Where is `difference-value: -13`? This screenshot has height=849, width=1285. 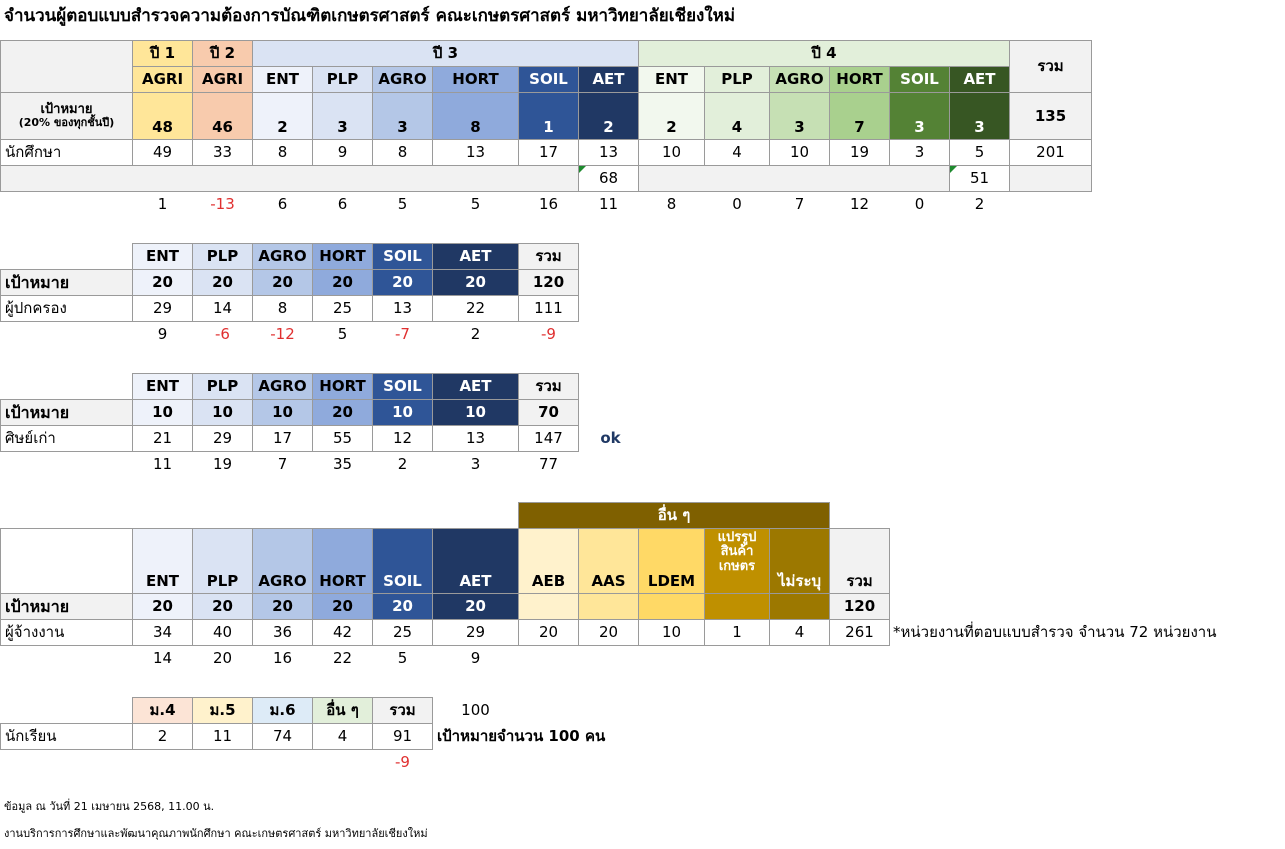
difference-value: -13 is located at coordinates (222, 204).